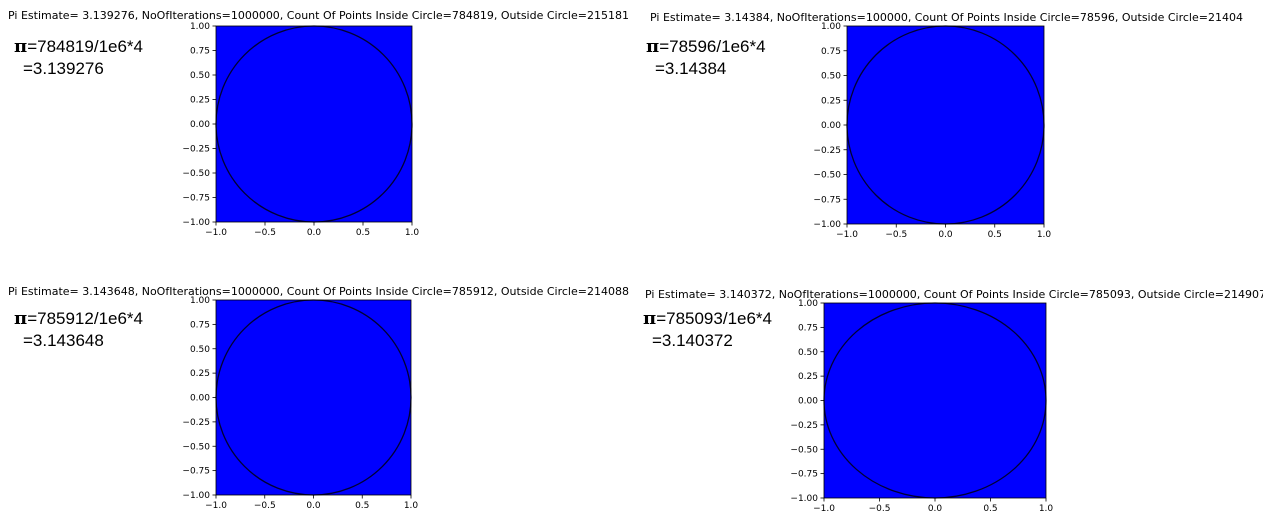 Image resolution: width=1263 pixels, height=517 pixels. Describe the element at coordinates (707, 330) in the screenshot. I see `pi-formula: π=785093/1e6*4 =3.140372` at that location.